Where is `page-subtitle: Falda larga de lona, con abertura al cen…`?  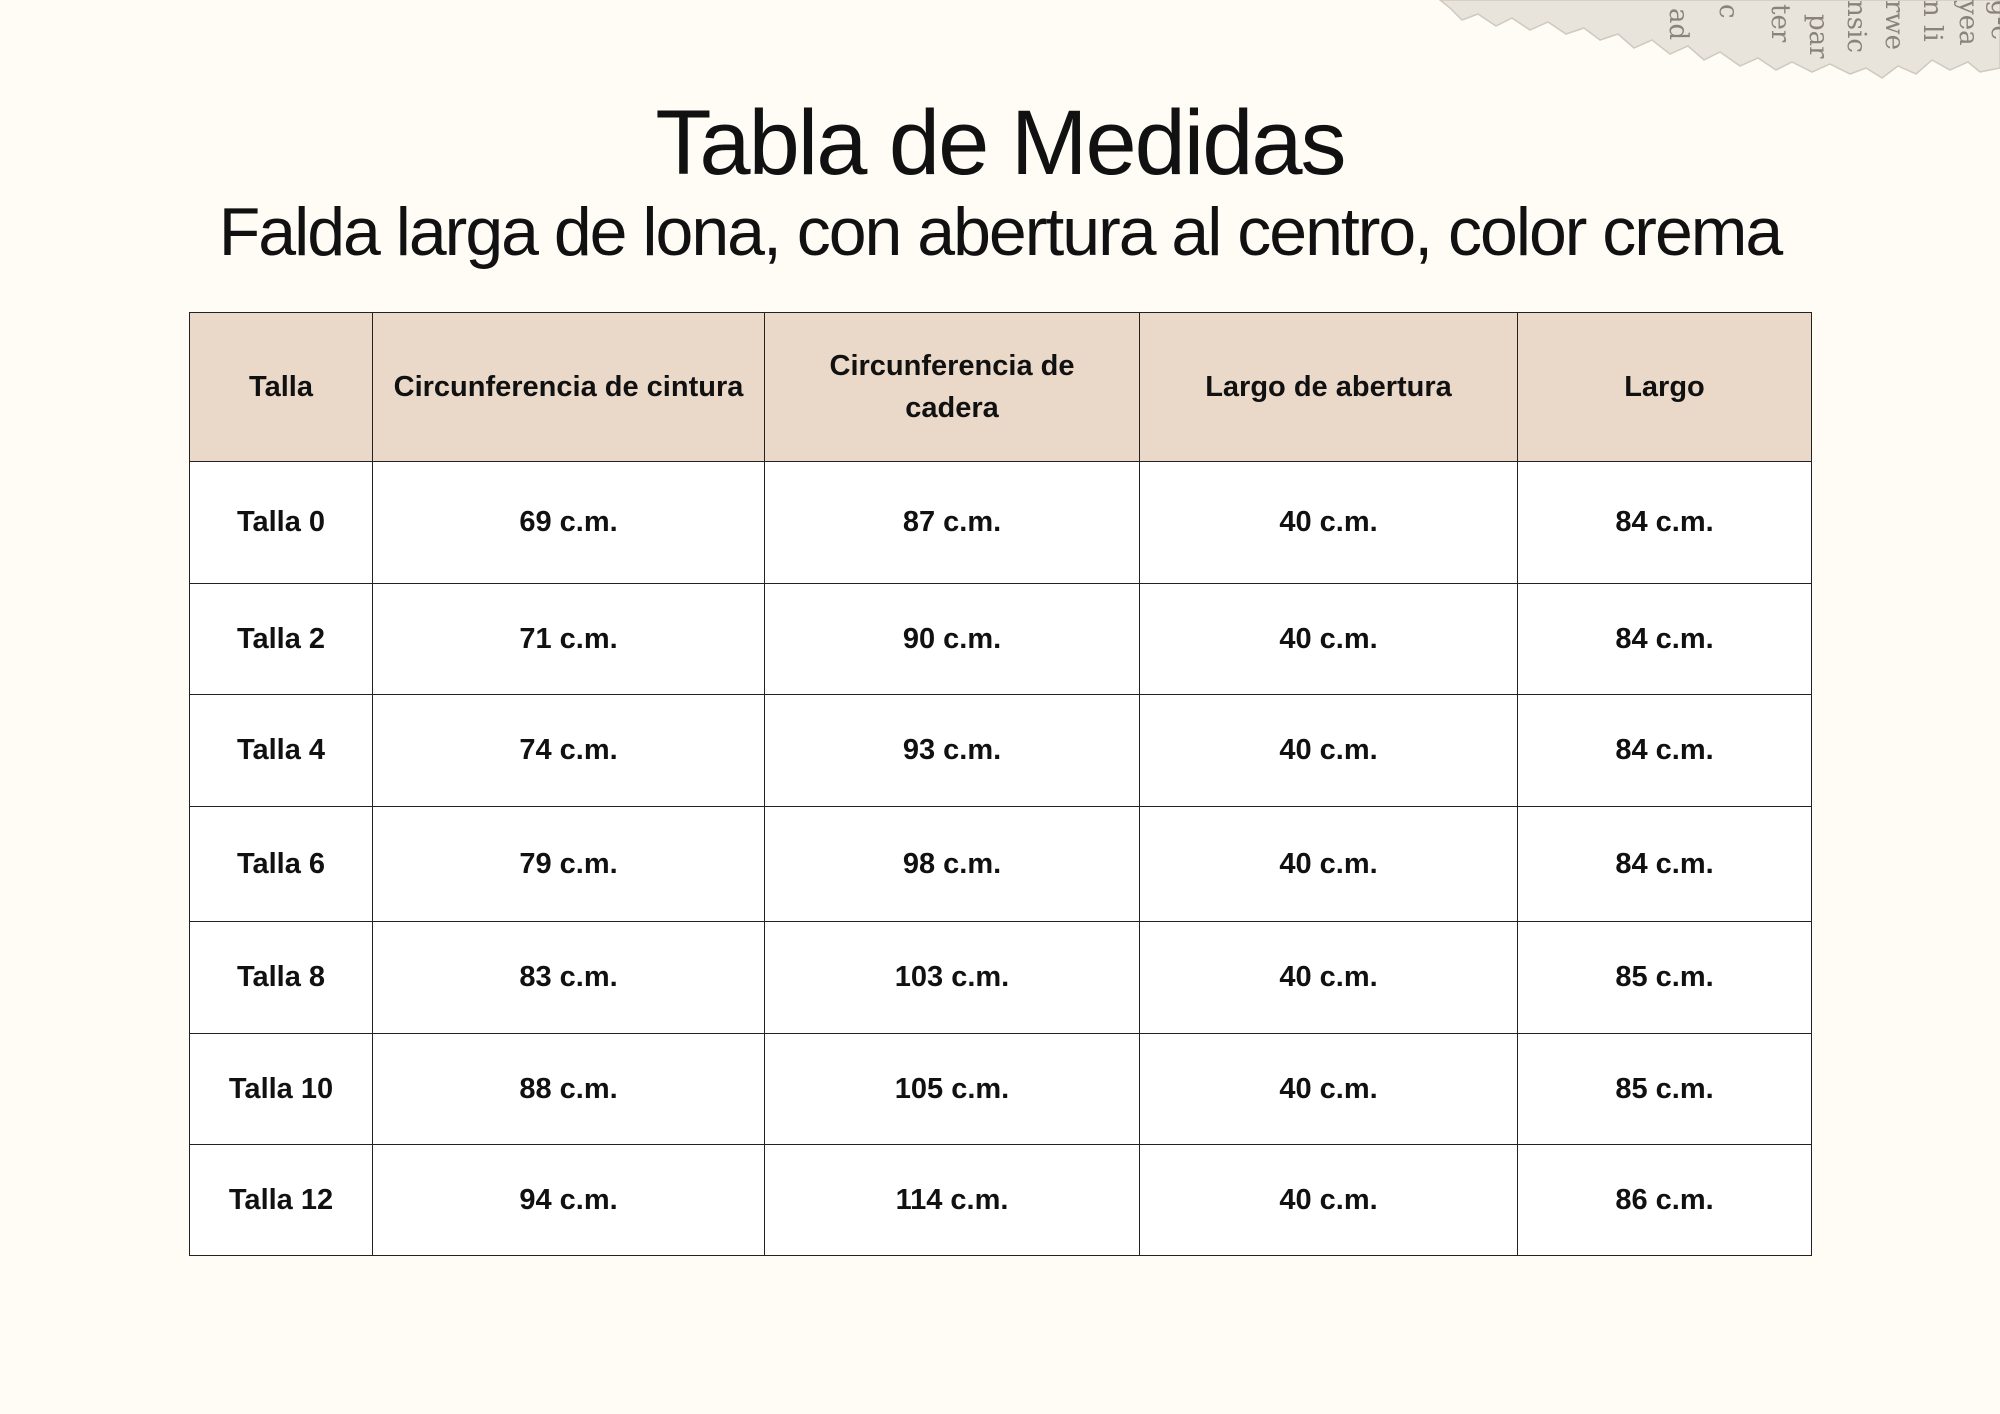 page-subtitle: Falda larga de lona, con abertura al cen… is located at coordinates (1000, 232).